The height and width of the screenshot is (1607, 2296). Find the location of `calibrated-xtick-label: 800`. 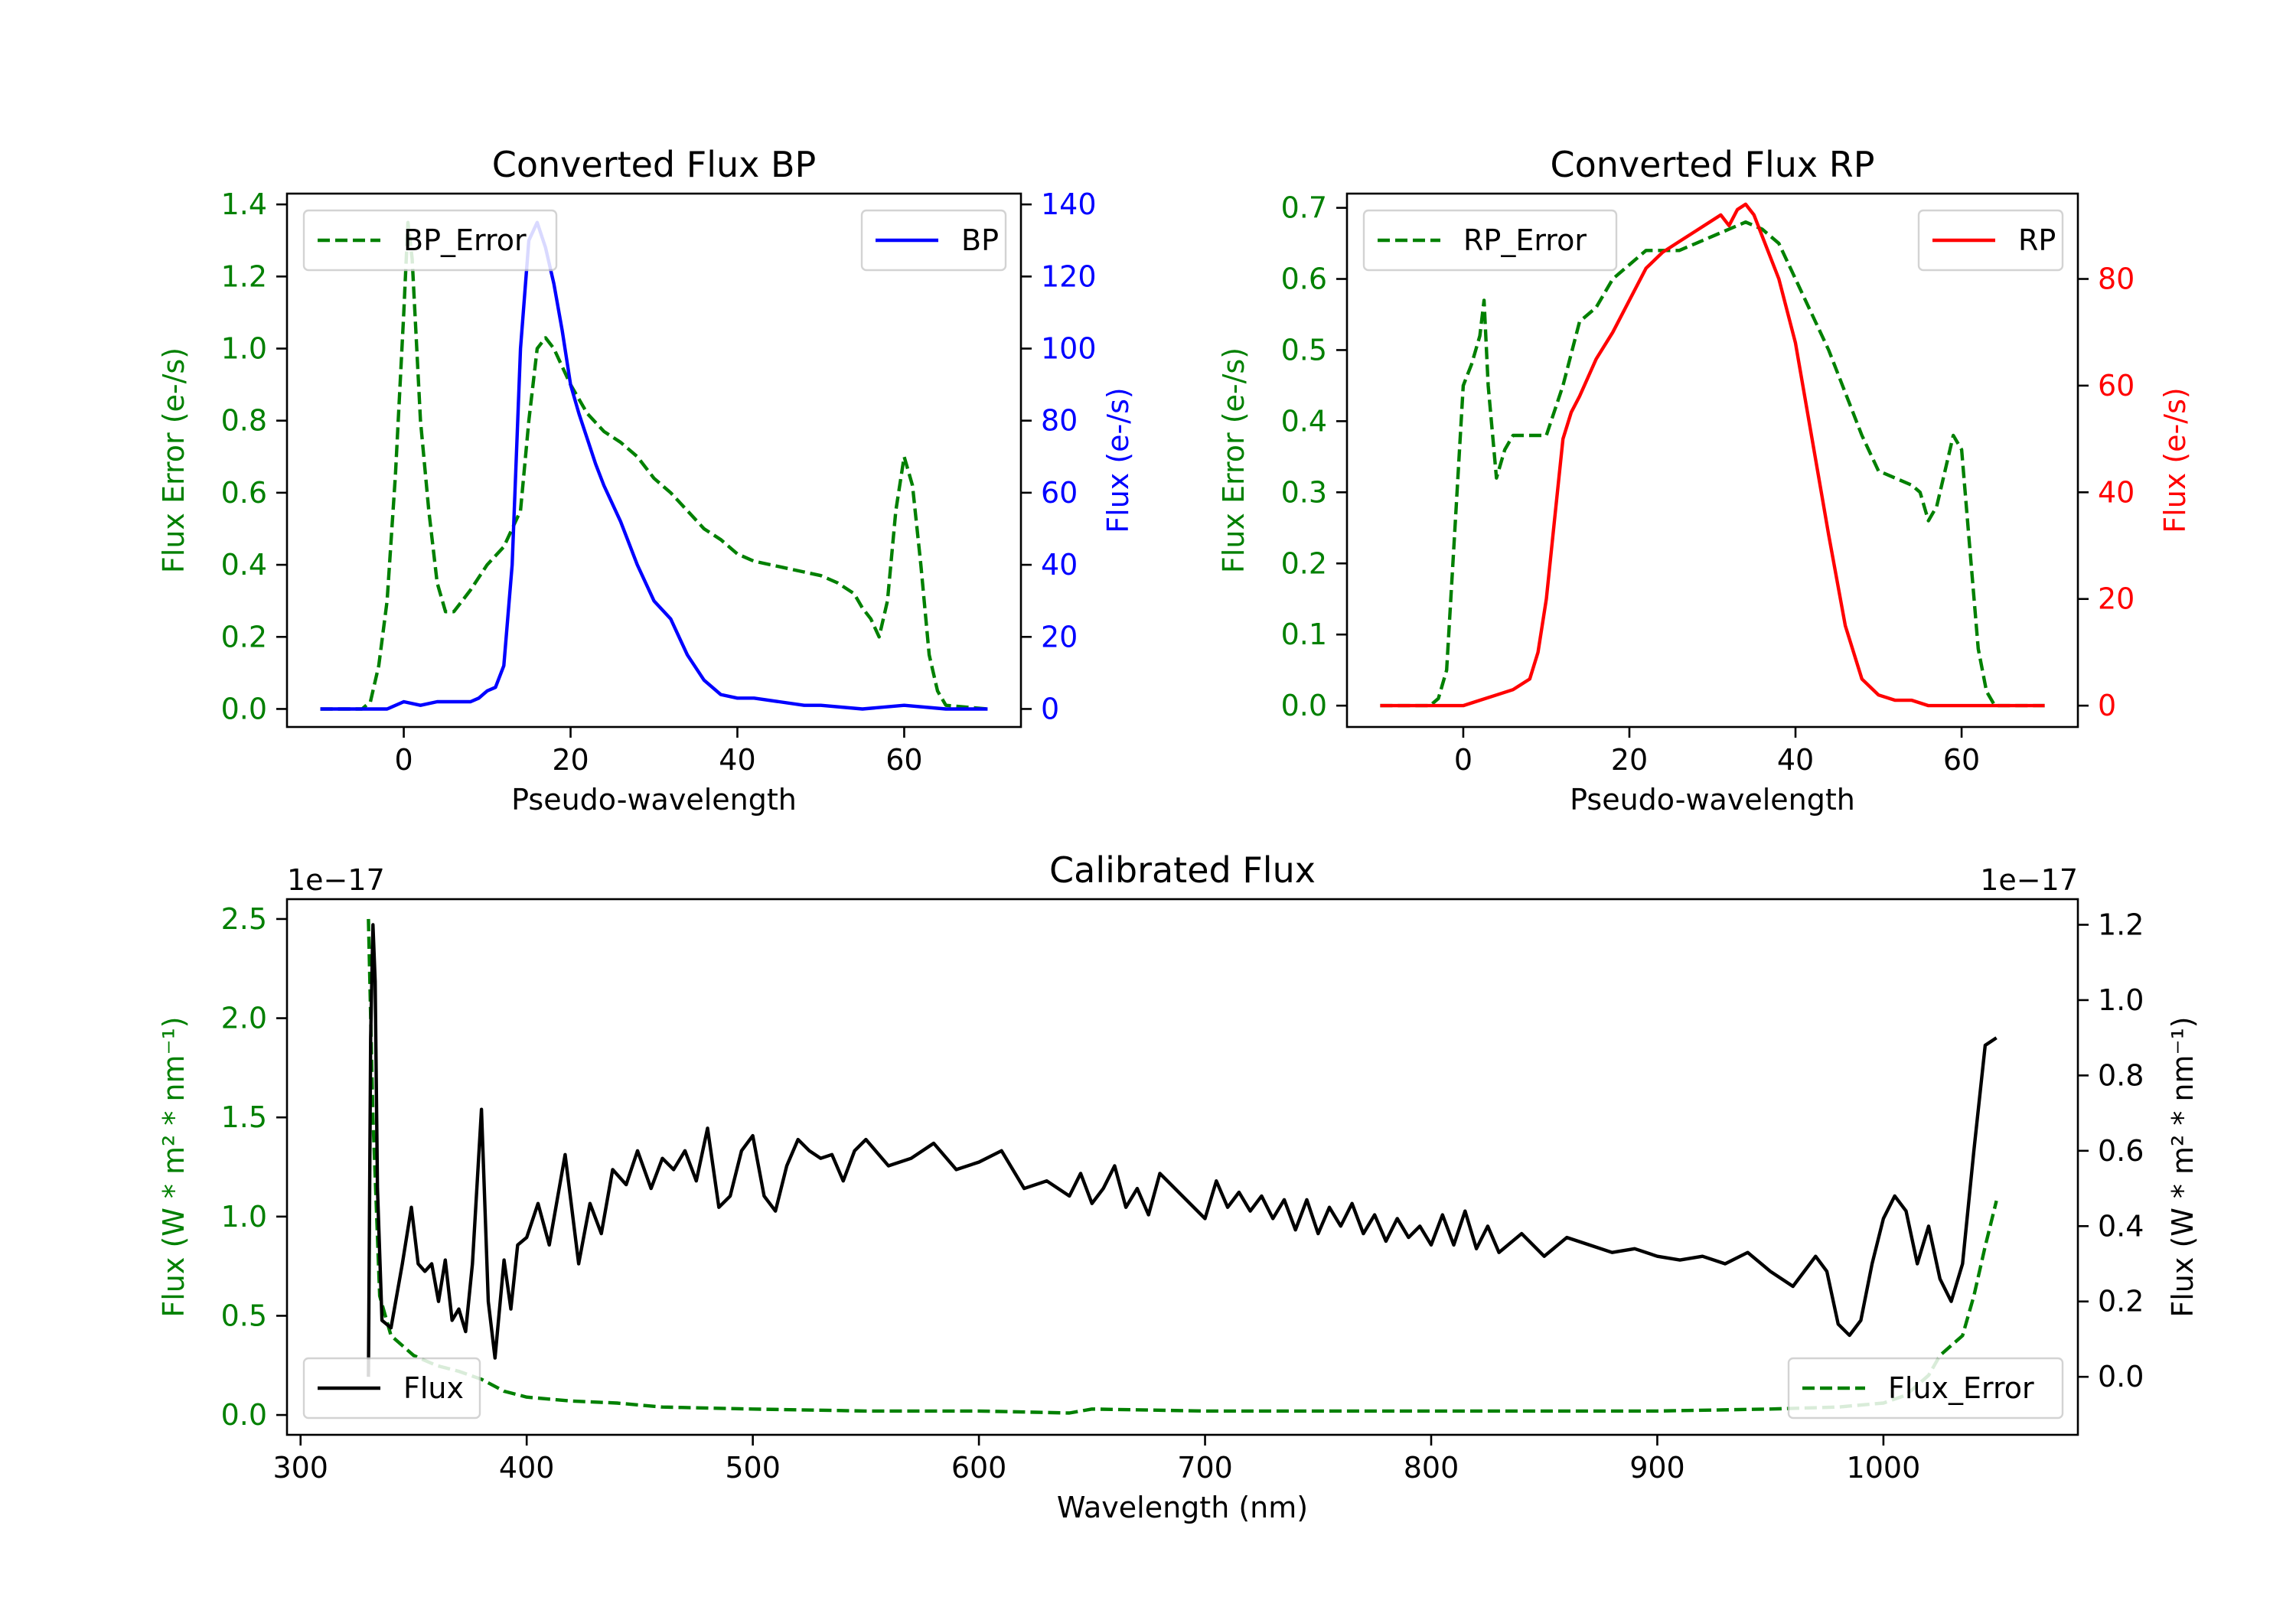

calibrated-xtick-label: 800 is located at coordinates (1431, 1468).